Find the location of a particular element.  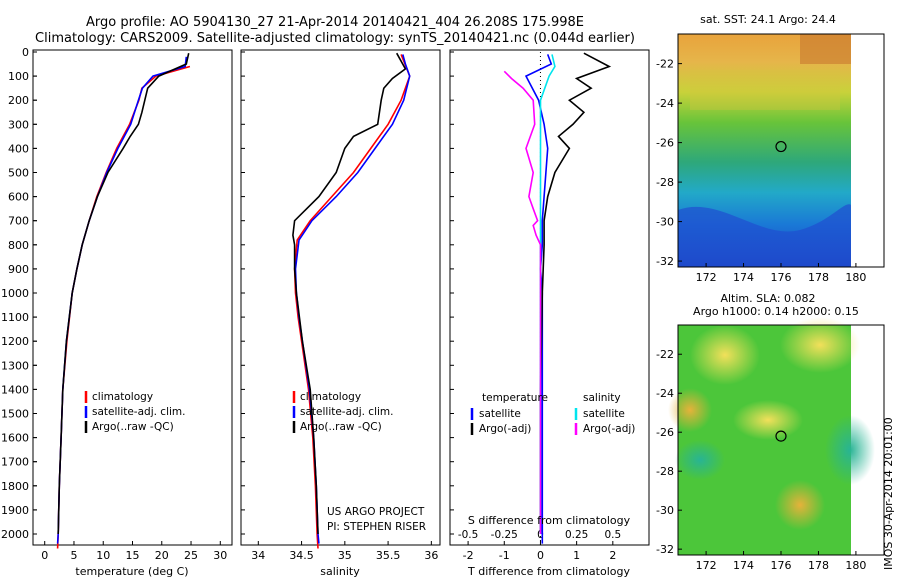

depth-tick-label: 400 is located at coordinates (18, 148).